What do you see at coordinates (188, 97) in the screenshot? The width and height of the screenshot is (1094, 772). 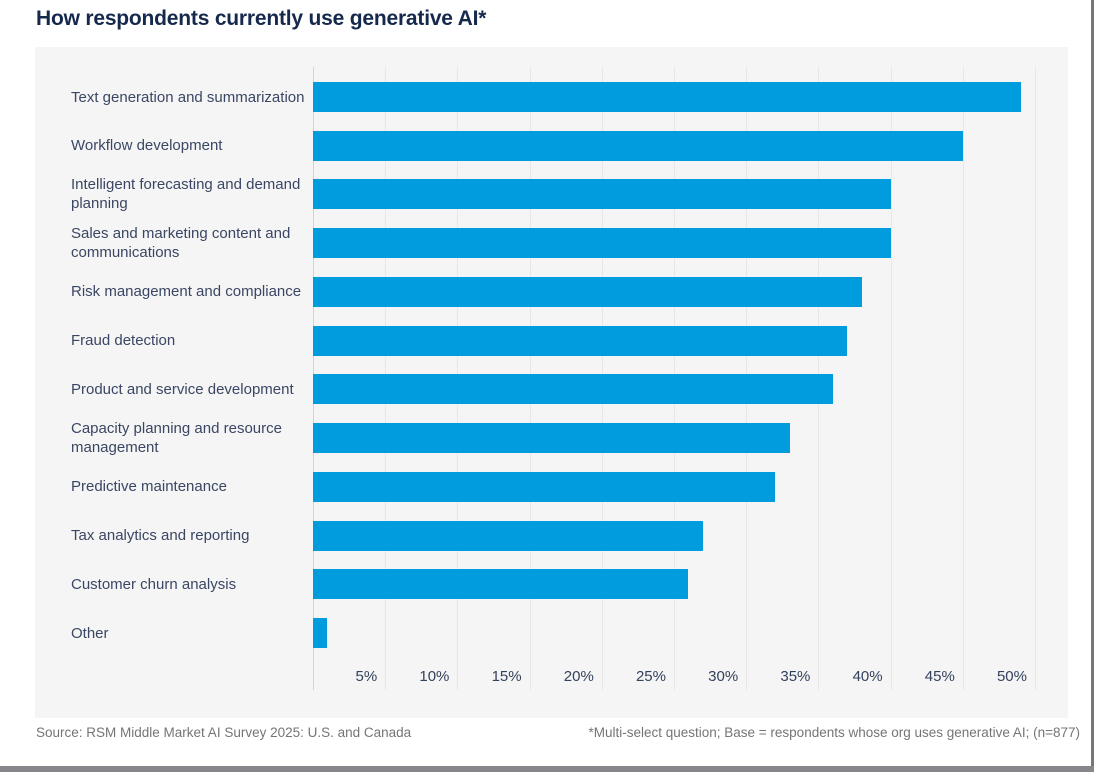 I see `category-label: Text generation and summarization` at bounding box center [188, 97].